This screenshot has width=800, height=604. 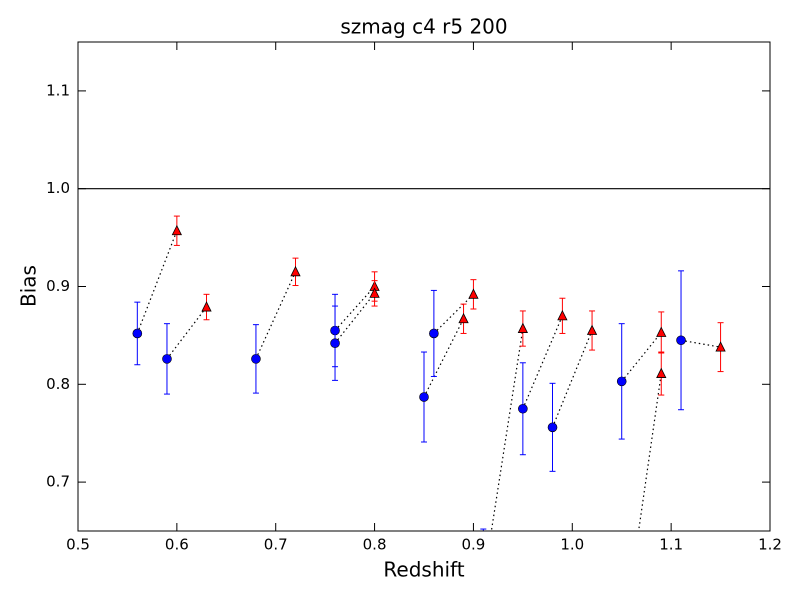 I want to click on x-tick-label: 1.0, so click(x=572, y=545).